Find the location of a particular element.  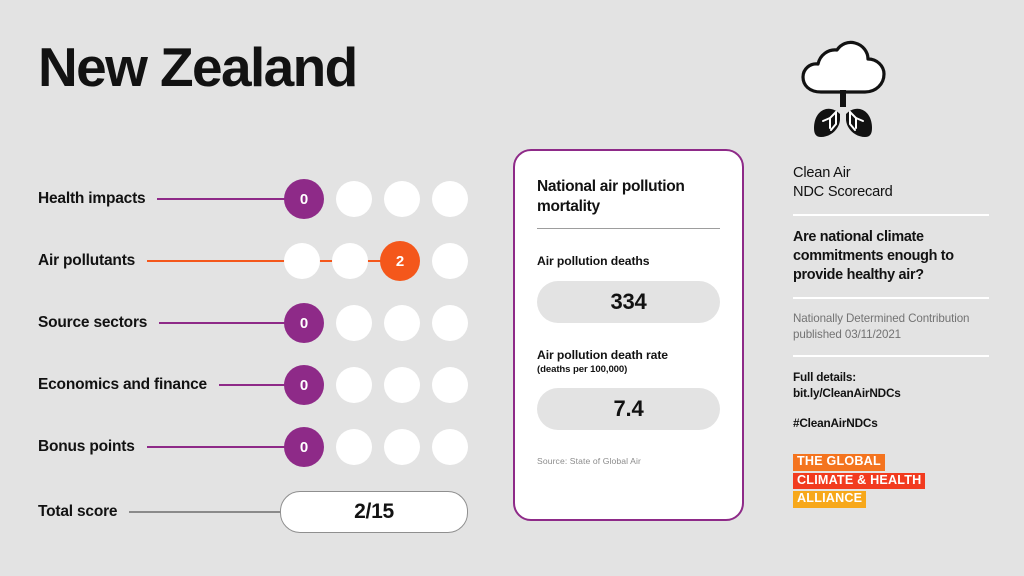

score-row: Economics and finance 0 is located at coordinates (253, 385).